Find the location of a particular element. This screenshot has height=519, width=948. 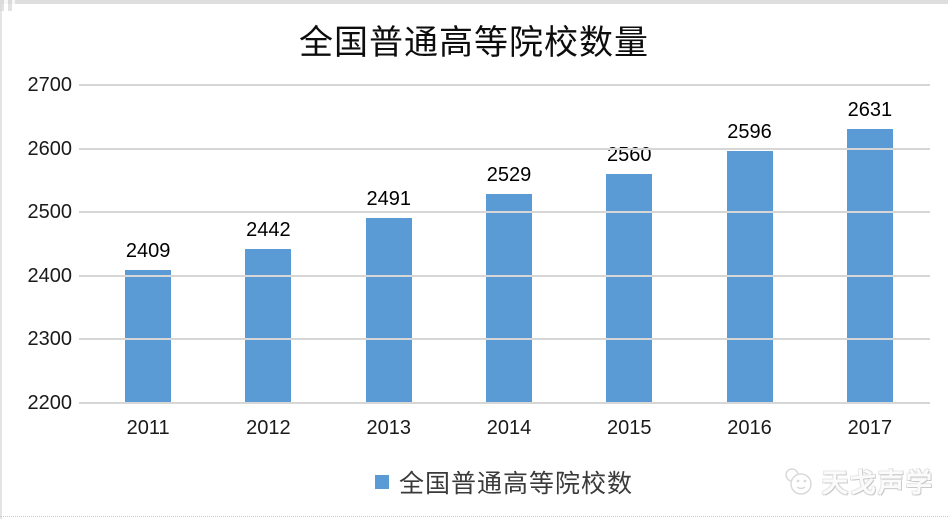

bar-slot: 2560 is located at coordinates (629, 244).